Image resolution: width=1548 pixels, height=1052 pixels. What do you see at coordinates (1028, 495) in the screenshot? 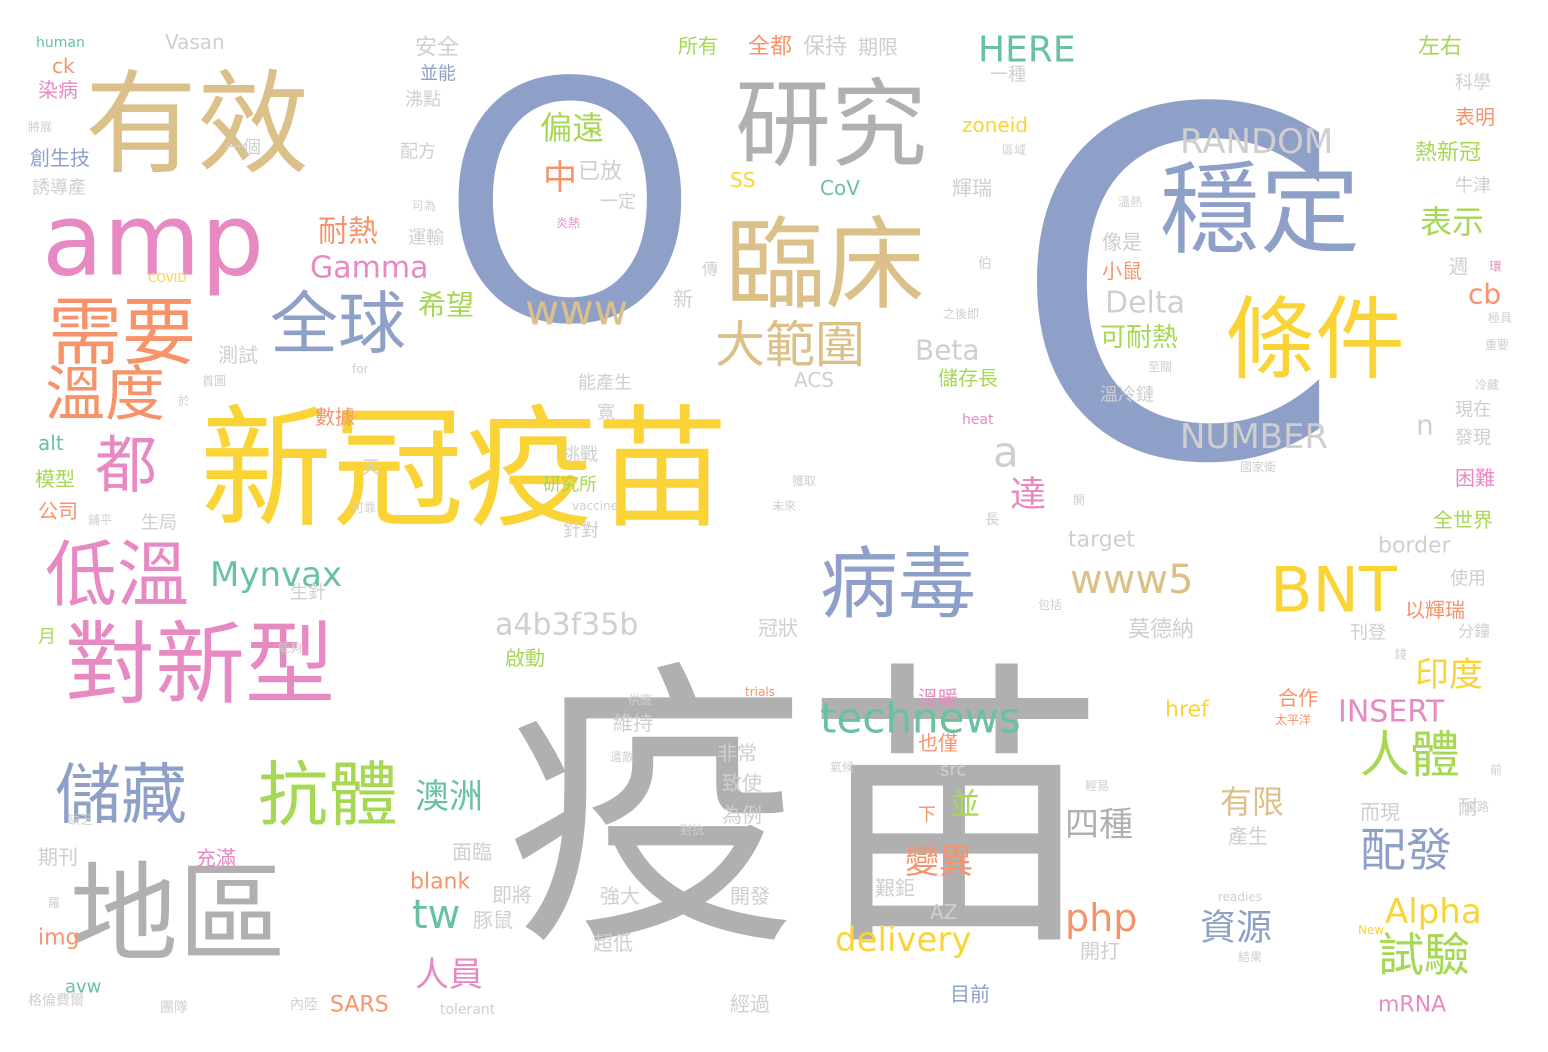
I see `cloud-word: 達` at bounding box center [1028, 495].